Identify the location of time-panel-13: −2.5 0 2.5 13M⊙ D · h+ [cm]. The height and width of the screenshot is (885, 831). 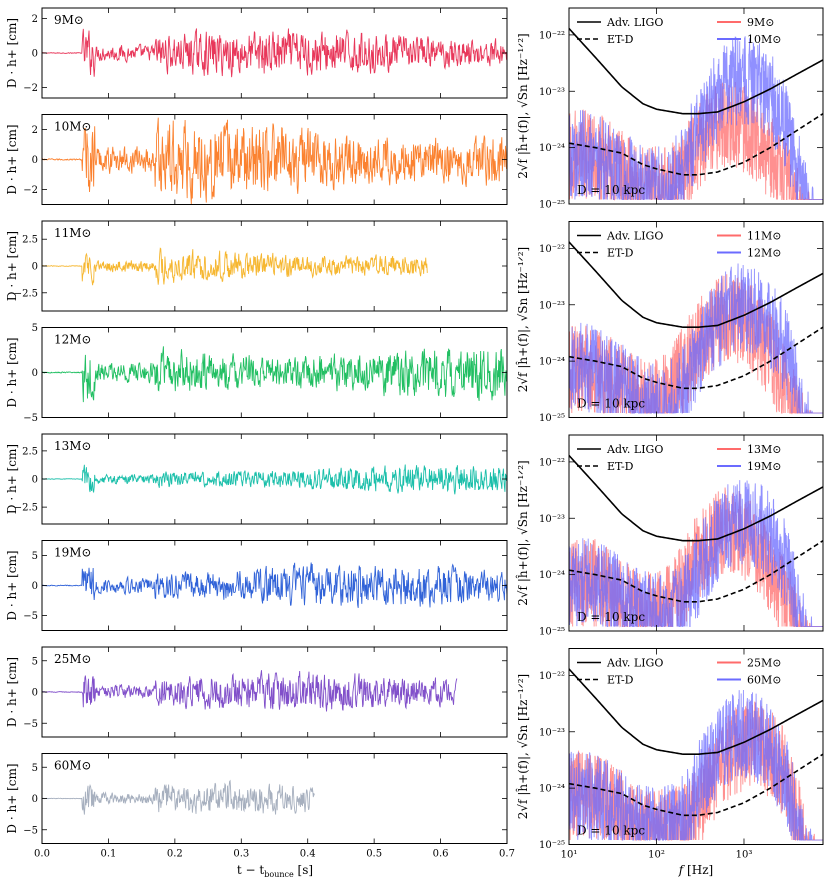
(256, 479).